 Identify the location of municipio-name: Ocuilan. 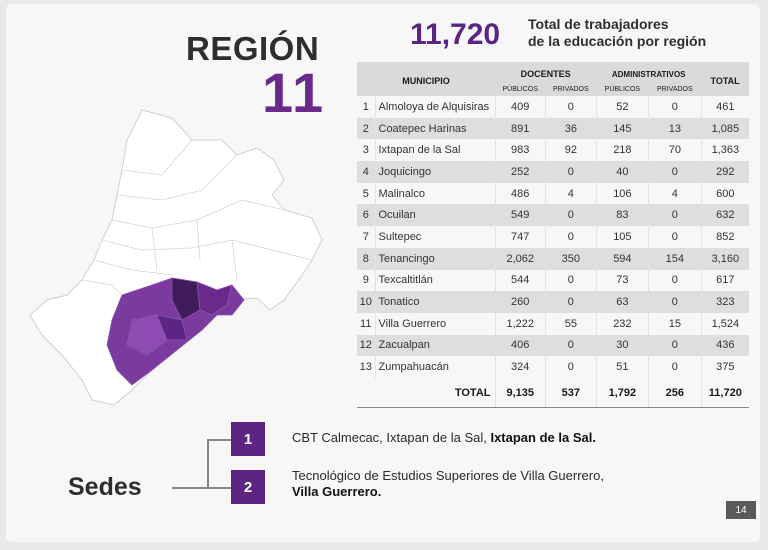
(434, 215).